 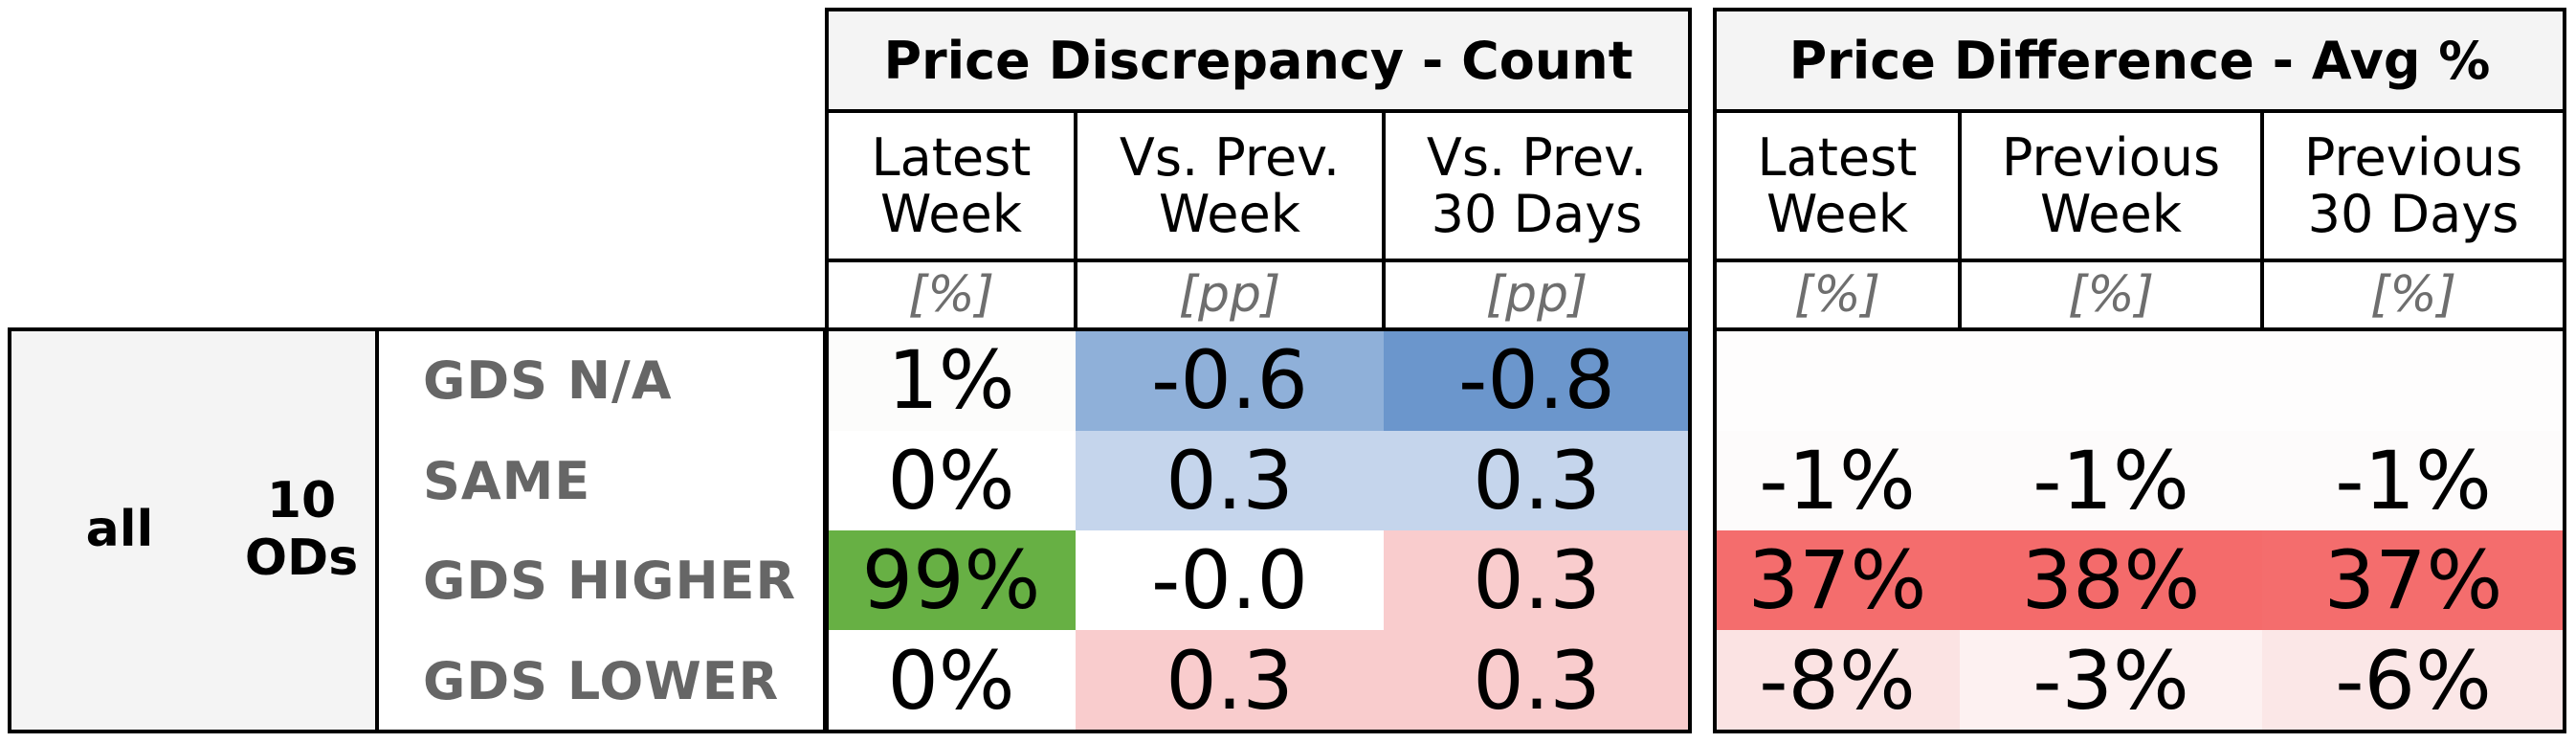 I want to click on row-group-sublabel-line: ODs, so click(x=301, y=558).